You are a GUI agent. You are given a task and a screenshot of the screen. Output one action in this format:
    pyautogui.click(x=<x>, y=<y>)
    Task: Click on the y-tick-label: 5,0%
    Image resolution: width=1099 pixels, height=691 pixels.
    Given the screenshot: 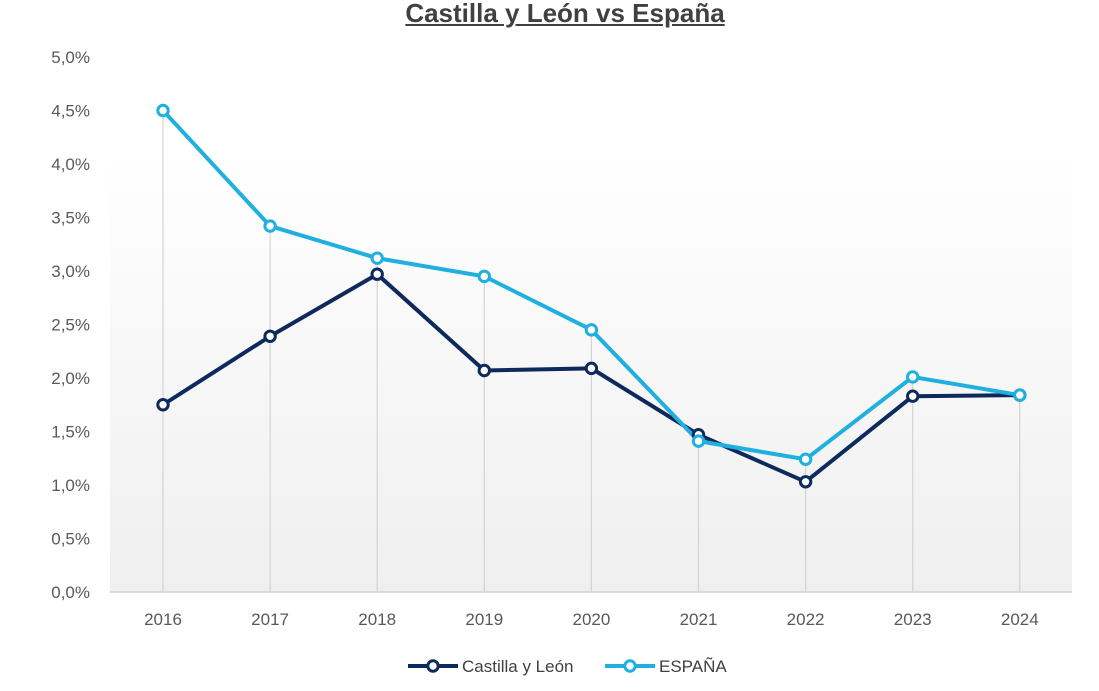 What is the action you would take?
    pyautogui.click(x=70, y=57)
    